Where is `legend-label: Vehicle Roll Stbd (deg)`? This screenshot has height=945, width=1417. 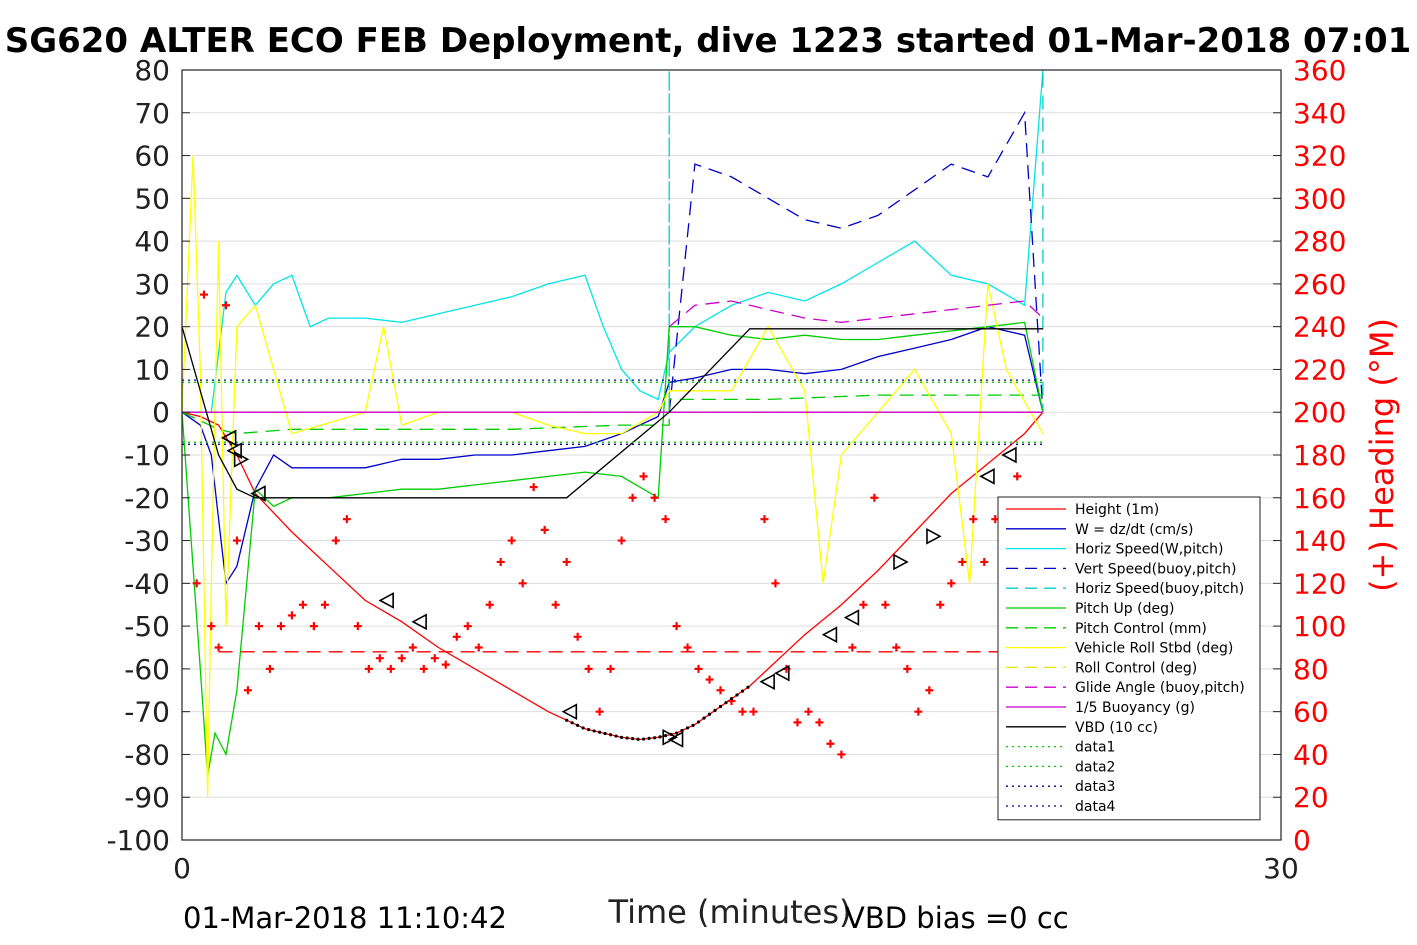
legend-label: Vehicle Roll Stbd (deg) is located at coordinates (1154, 649).